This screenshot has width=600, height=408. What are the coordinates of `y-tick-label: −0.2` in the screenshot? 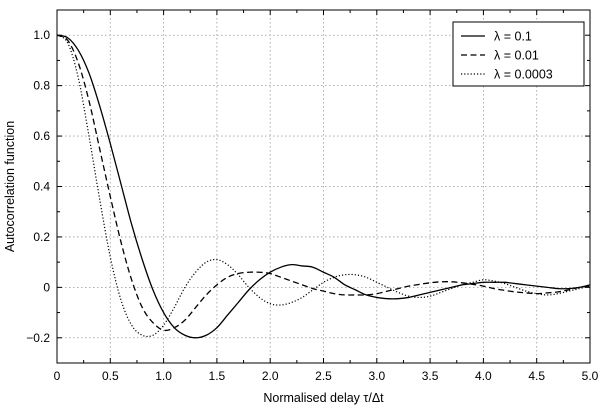 It's located at (38, 338).